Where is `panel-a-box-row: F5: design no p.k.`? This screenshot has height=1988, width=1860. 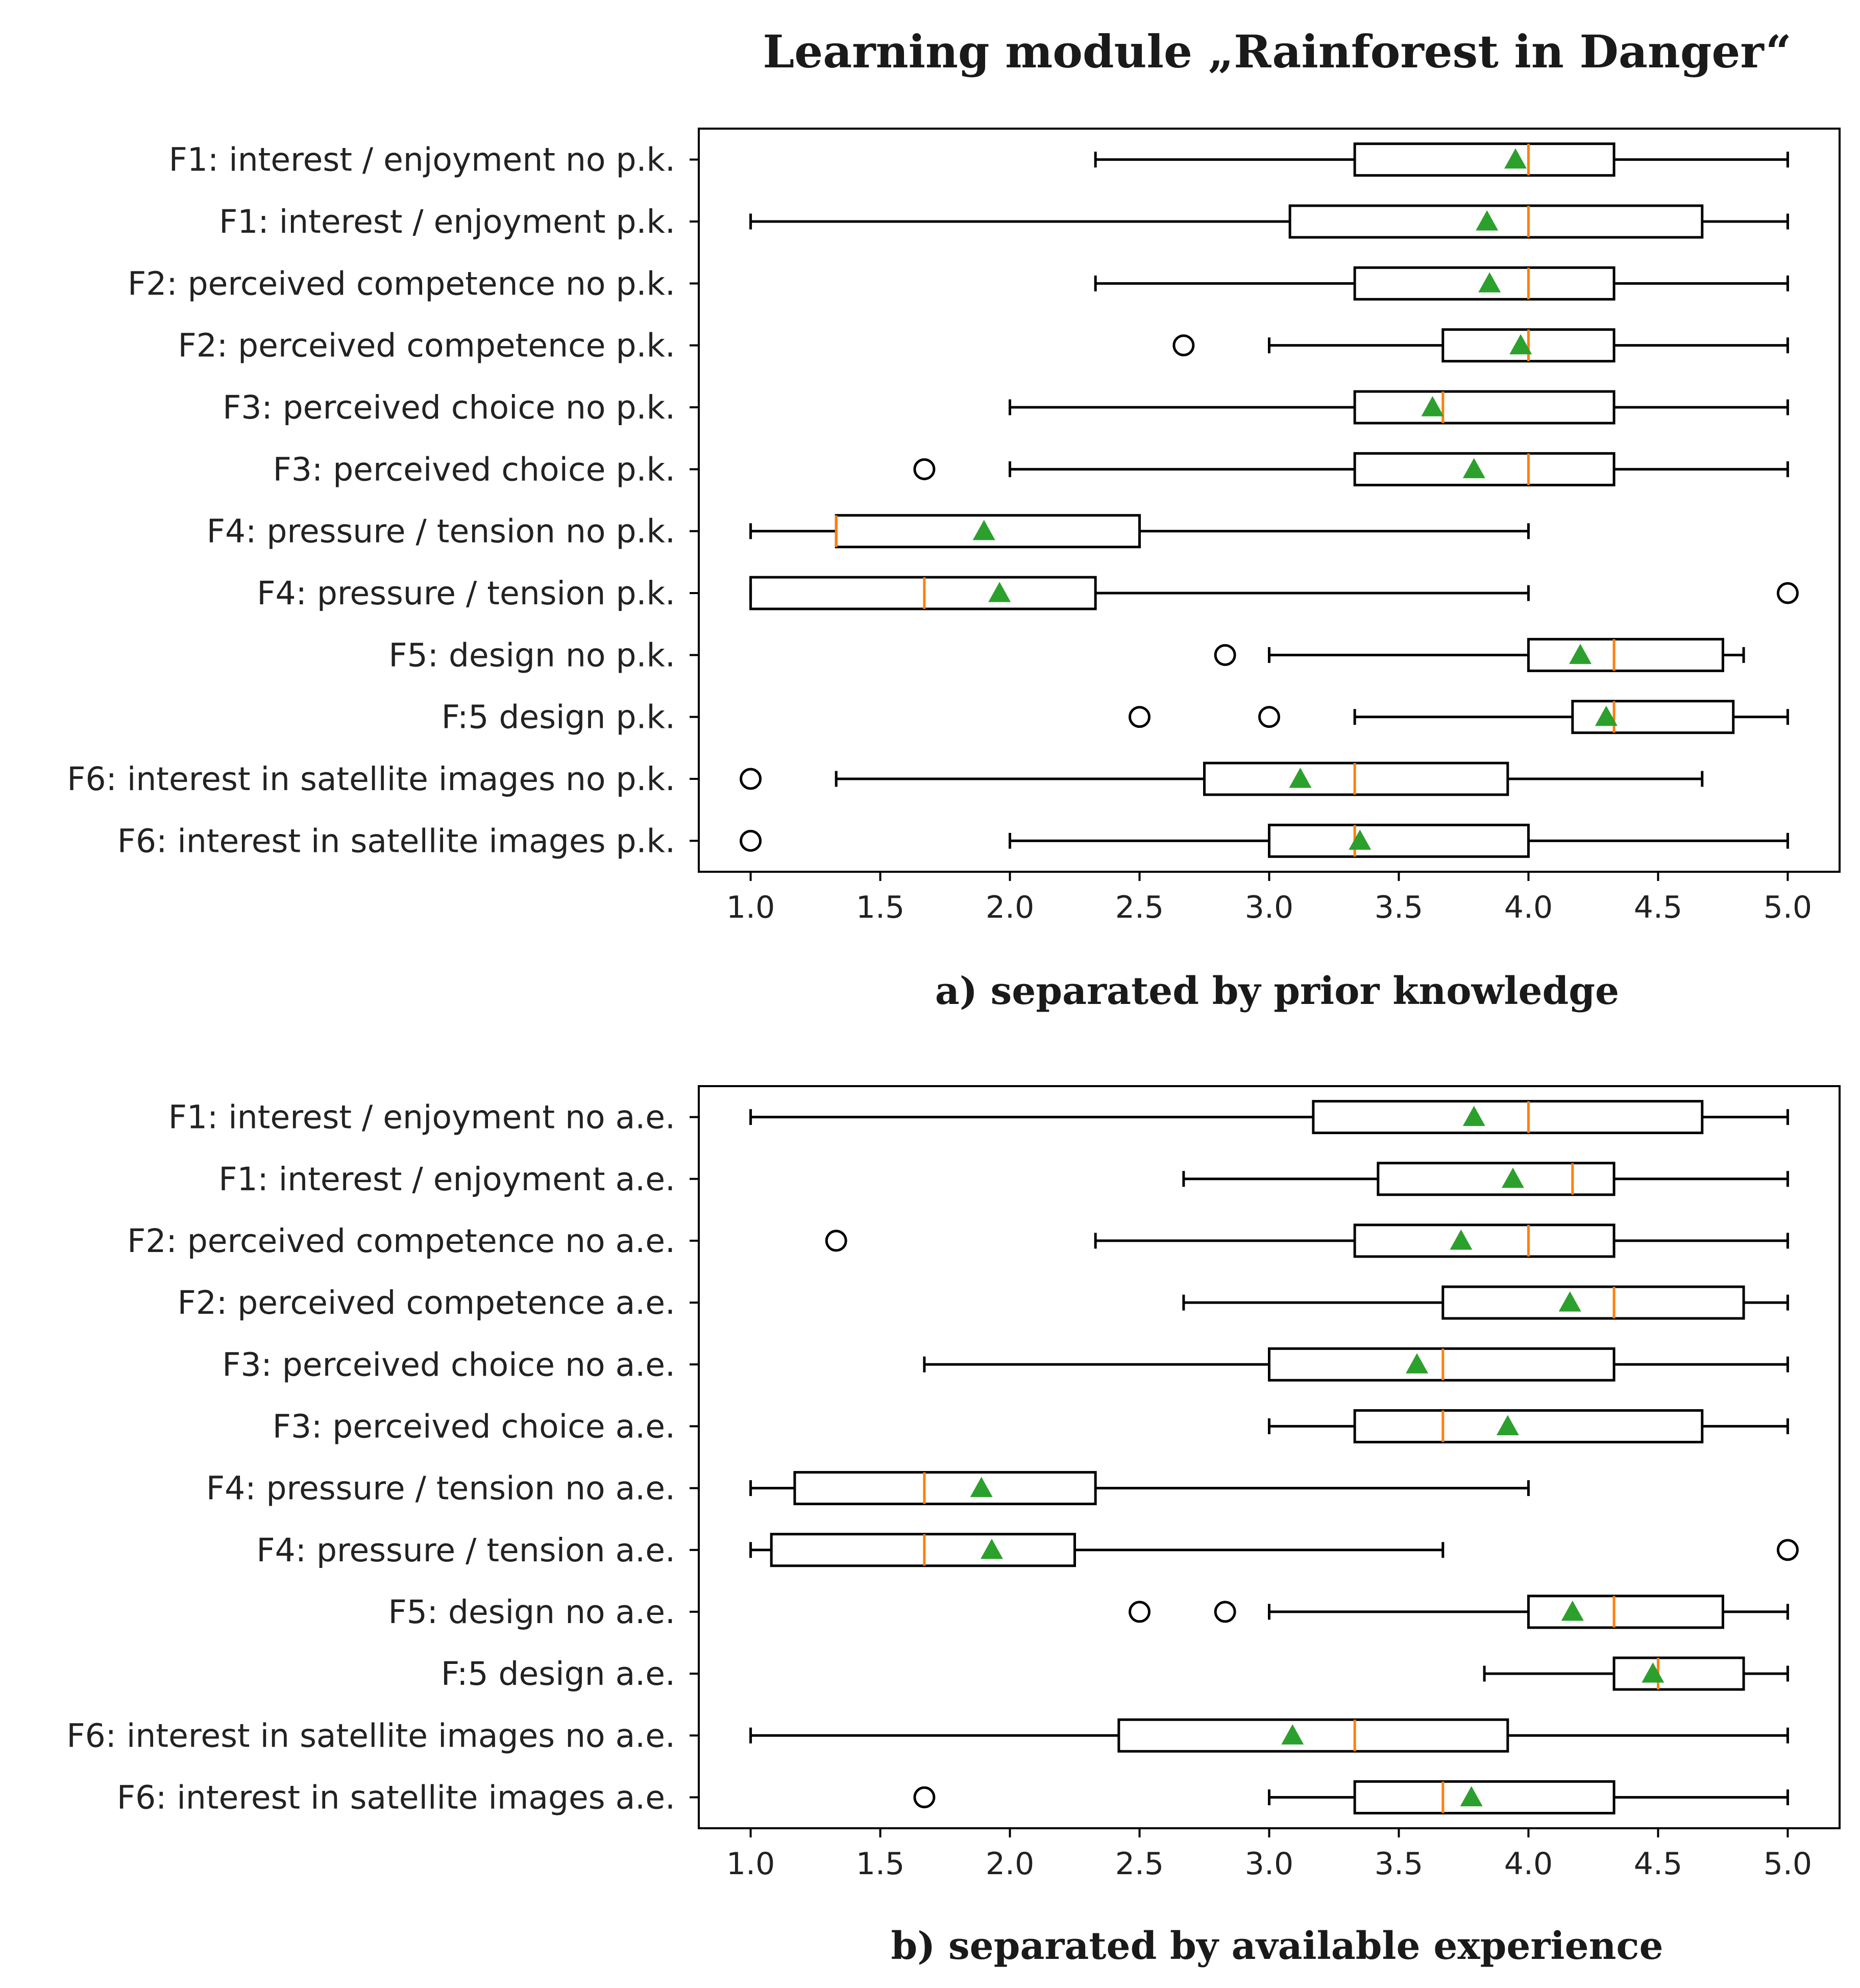 panel-a-box-row: F5: design no p.k. is located at coordinates (1066, 655).